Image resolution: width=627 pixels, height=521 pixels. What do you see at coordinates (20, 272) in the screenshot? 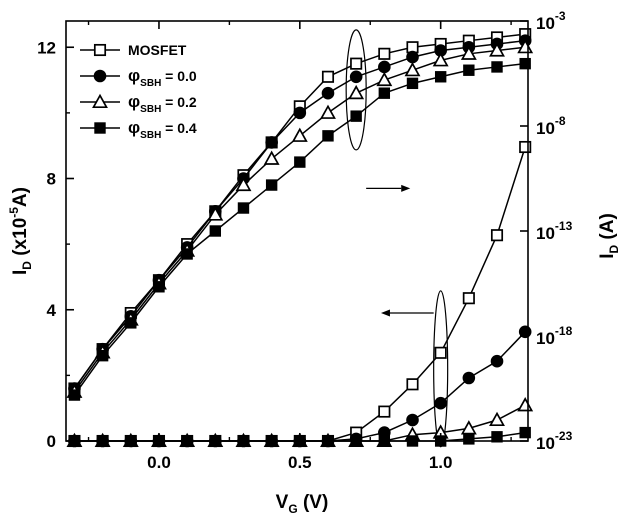
I see `y-left-title-main: I` at bounding box center [20, 272].